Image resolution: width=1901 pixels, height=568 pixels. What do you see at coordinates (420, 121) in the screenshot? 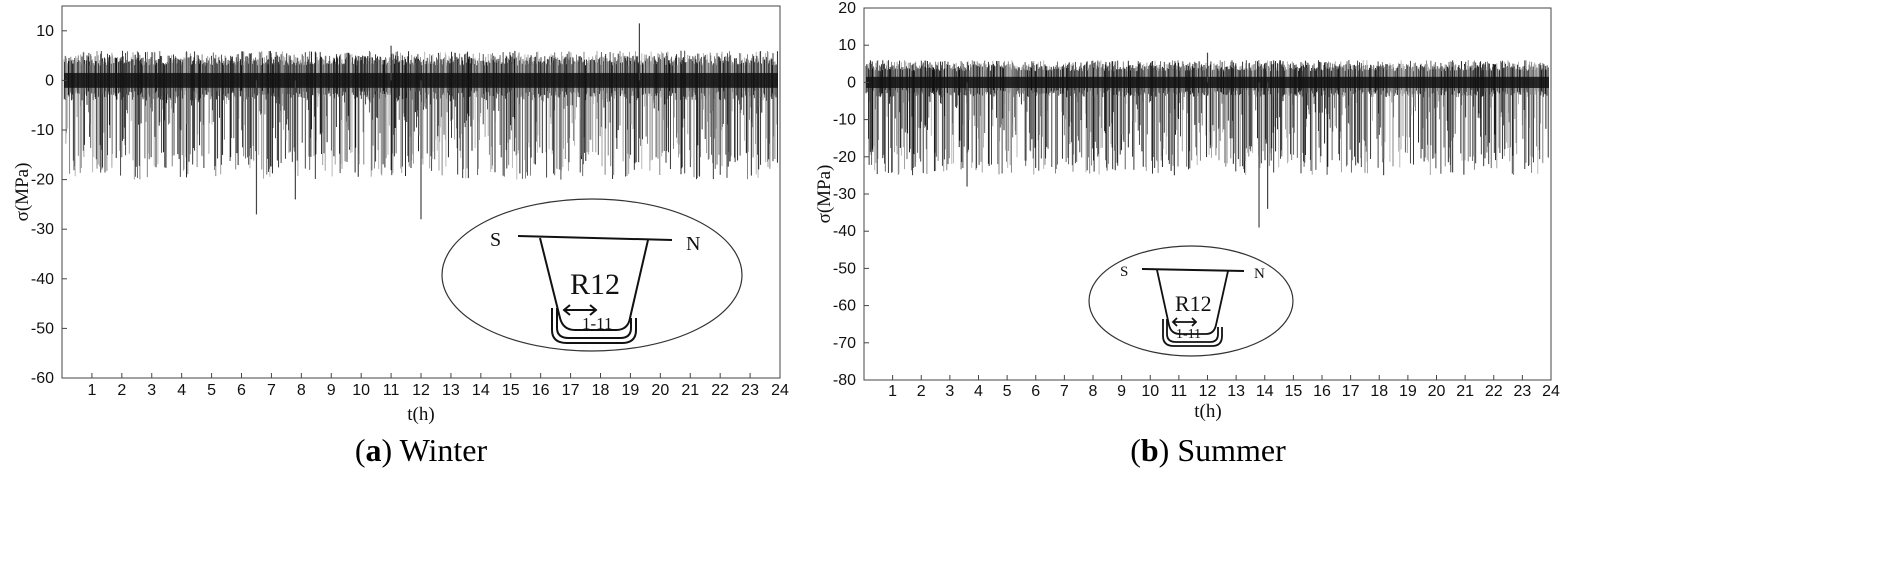
I see `stress-trace-winter` at bounding box center [420, 121].